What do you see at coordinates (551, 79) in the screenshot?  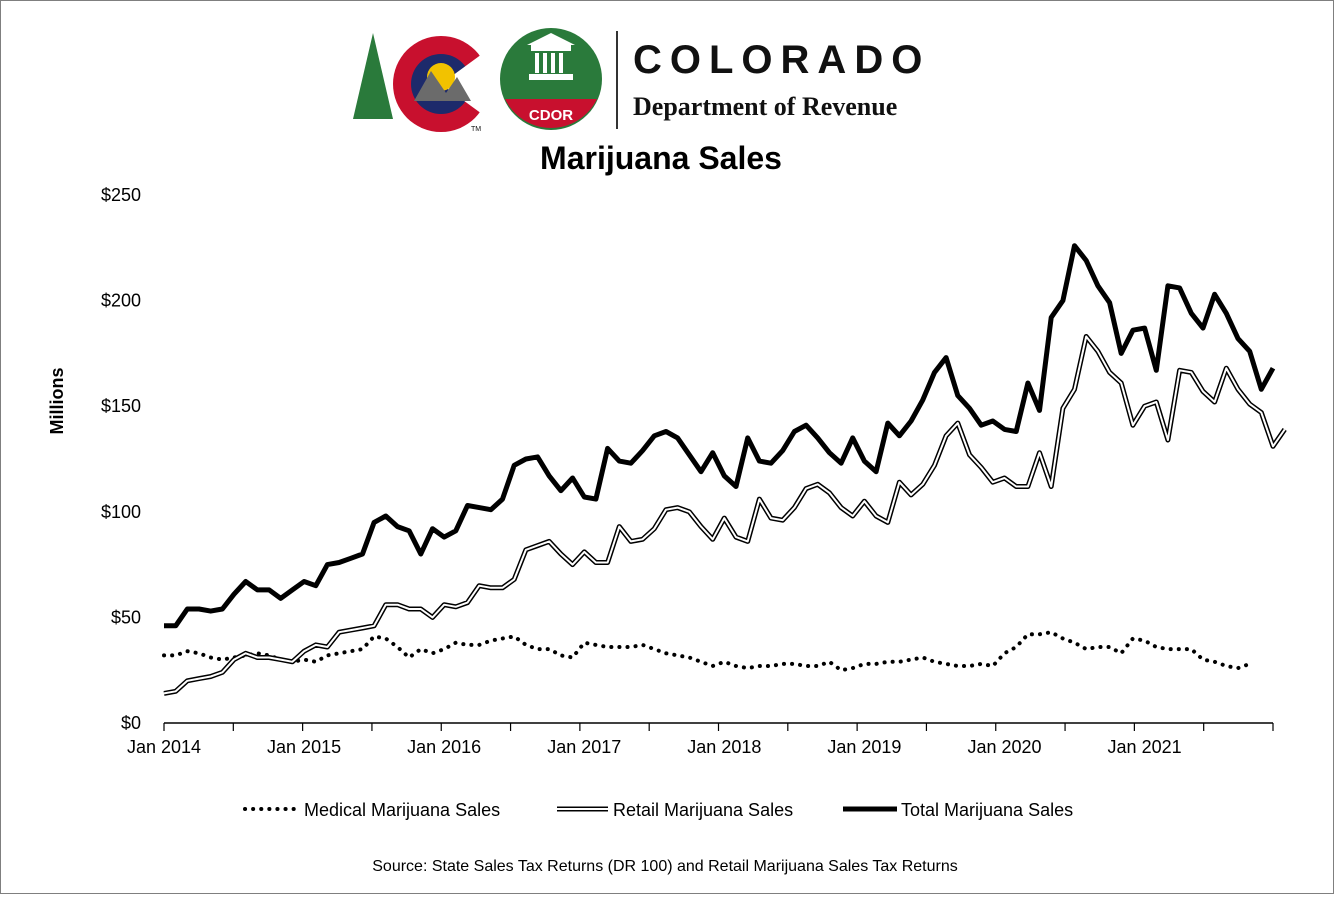 I see `cdor-badge-icon: CDOR` at bounding box center [551, 79].